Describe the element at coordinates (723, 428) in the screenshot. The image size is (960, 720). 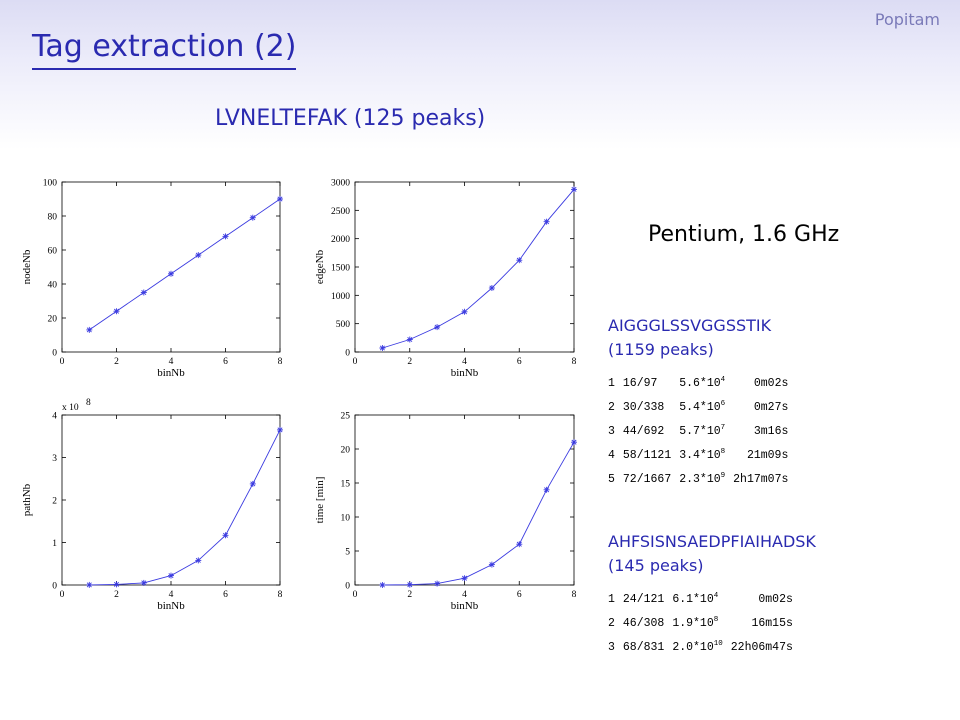
I see `count-exponent: 7` at that location.